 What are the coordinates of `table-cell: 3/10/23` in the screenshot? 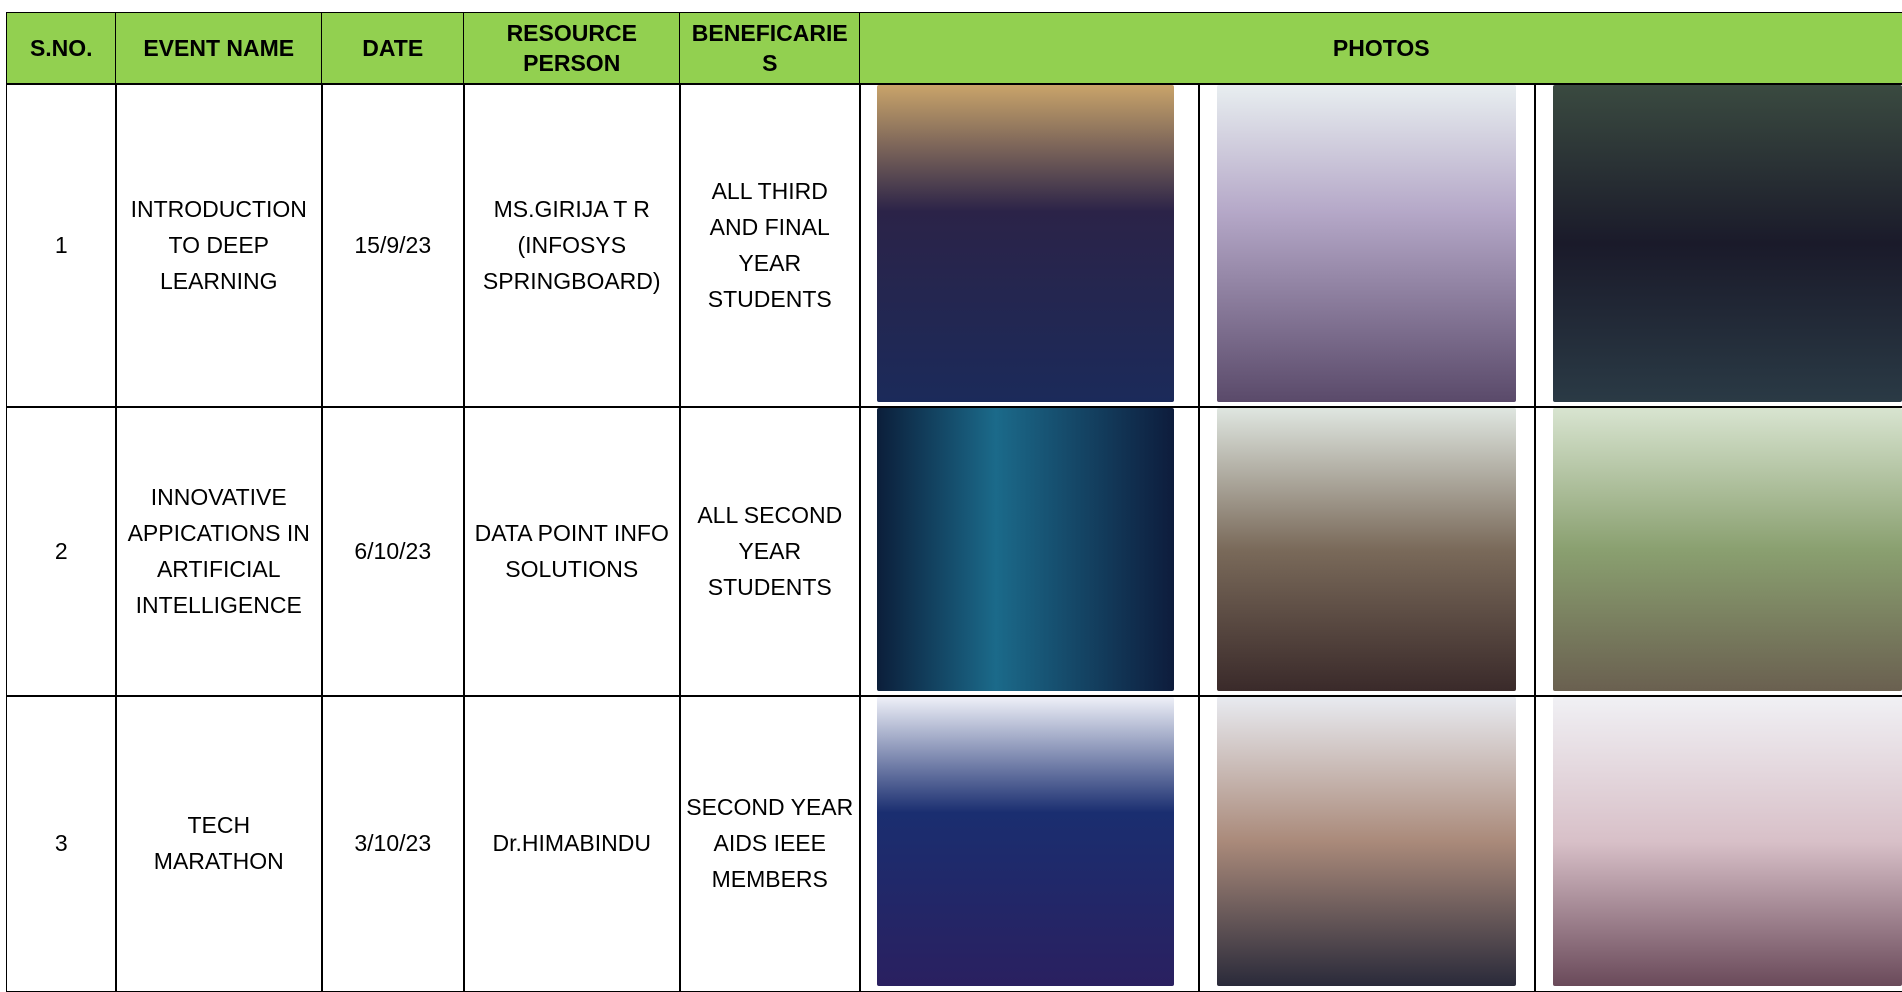 It's located at (393, 843).